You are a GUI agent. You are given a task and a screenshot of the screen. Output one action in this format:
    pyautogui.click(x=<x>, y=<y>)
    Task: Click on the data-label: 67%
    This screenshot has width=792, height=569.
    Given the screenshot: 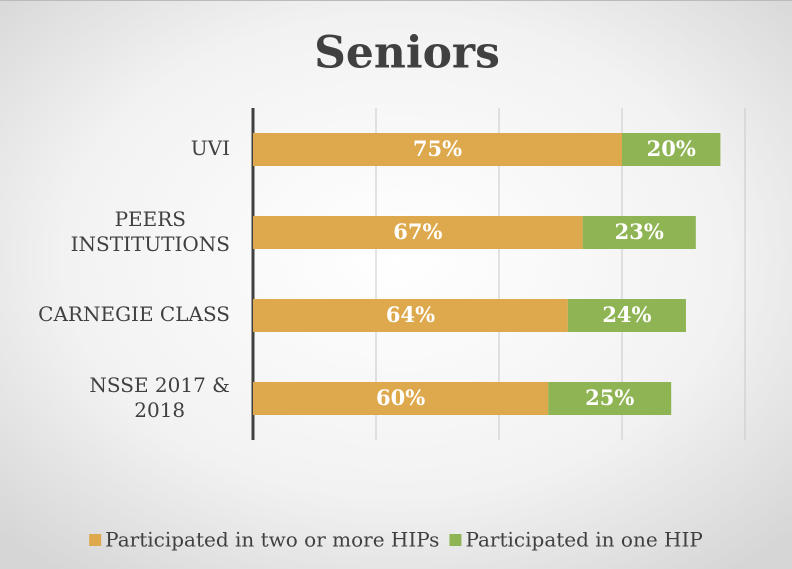 What is the action you would take?
    pyautogui.click(x=417, y=231)
    